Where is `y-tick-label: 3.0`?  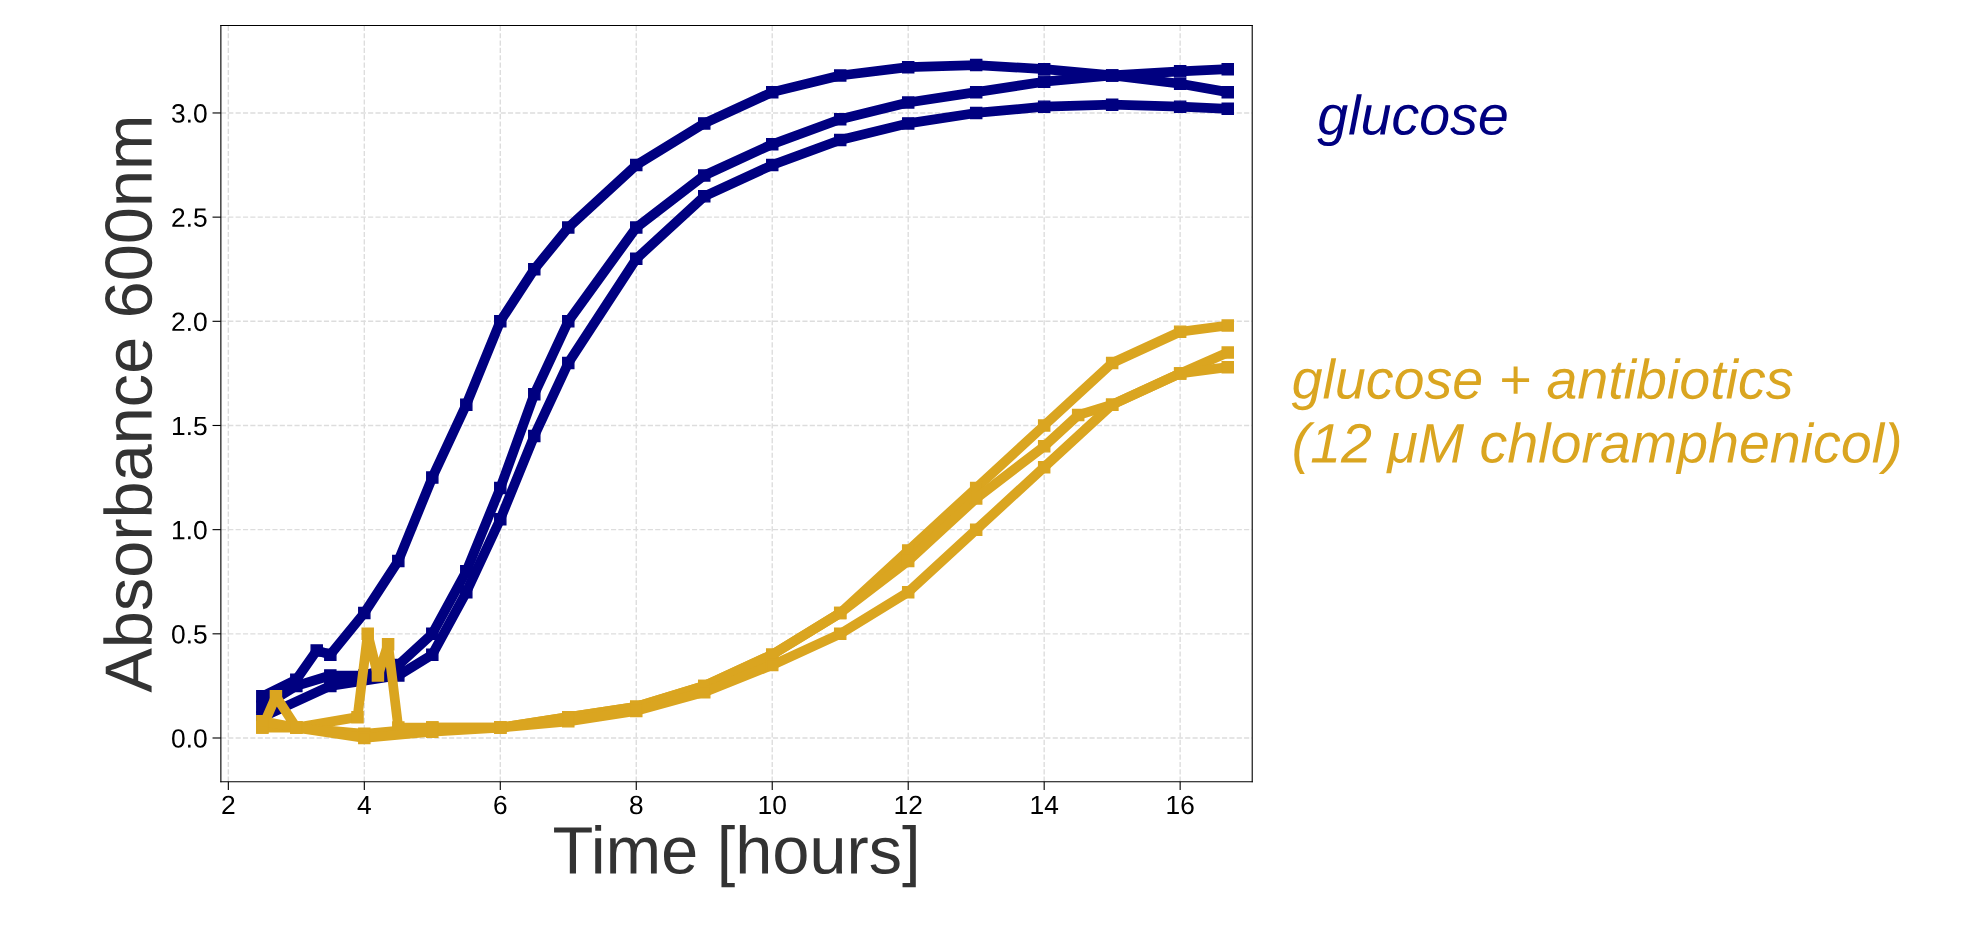 y-tick-label: 3.0 is located at coordinates (189, 113).